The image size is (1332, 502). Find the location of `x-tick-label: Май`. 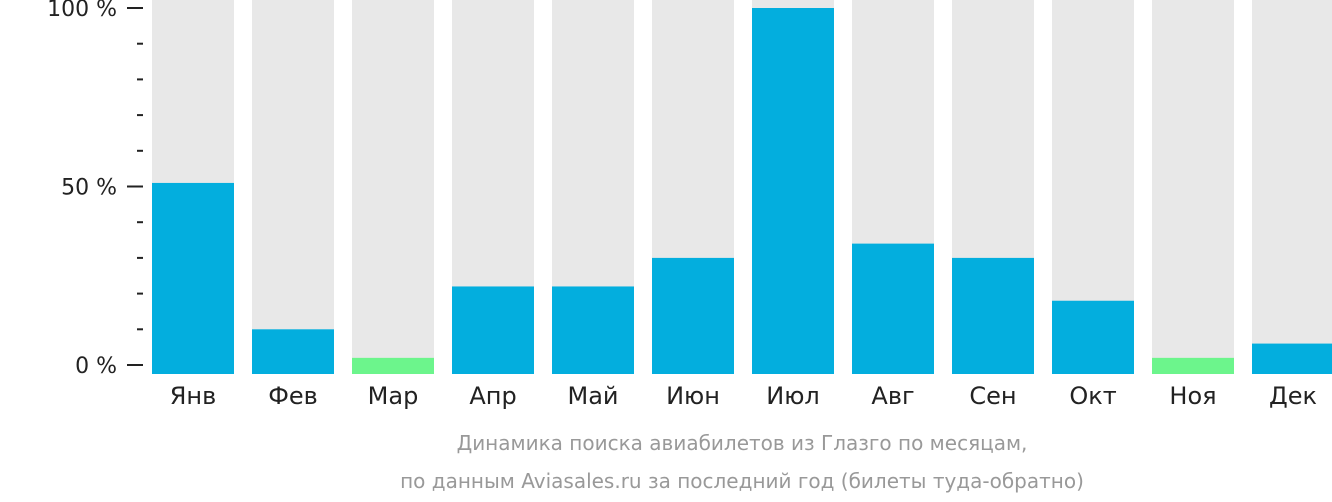

x-tick-label: Май is located at coordinates (592, 396).